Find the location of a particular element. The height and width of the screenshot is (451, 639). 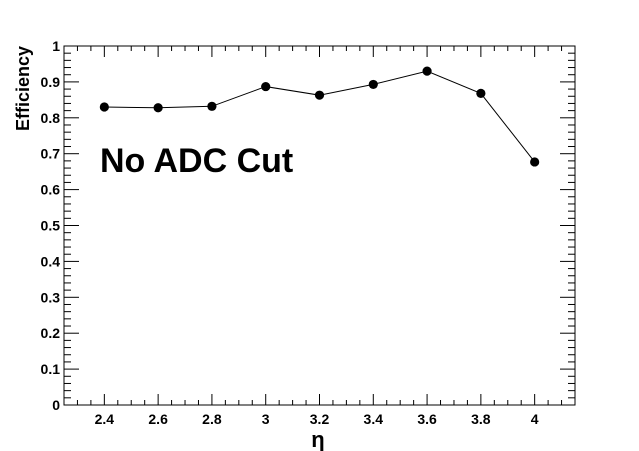

x-tick-label: 2.6 is located at coordinates (158, 419).